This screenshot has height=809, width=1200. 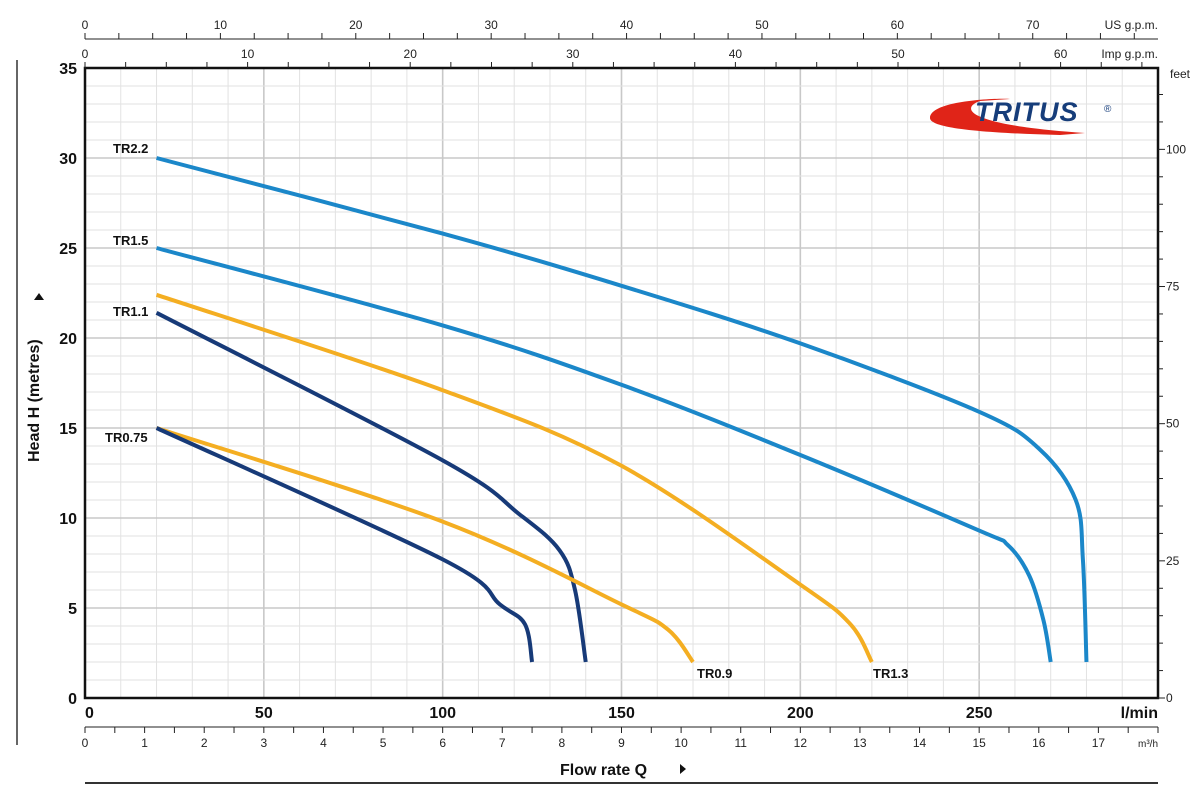 What do you see at coordinates (898, 25) in the screenshot?
I see `us-gpm-tick-label: 60` at bounding box center [898, 25].